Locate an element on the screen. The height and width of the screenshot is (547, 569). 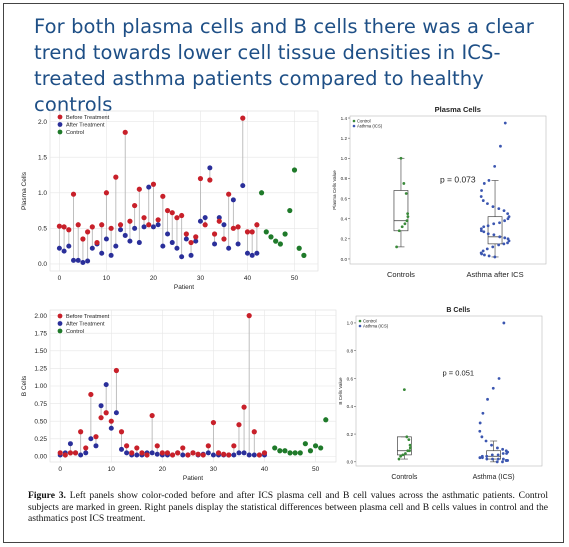
plasma-scatter-y-tick-label: 0.0 is located at coordinates (42, 264).